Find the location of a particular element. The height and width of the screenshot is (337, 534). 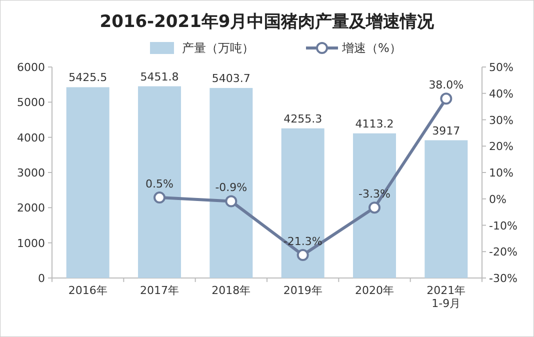

y2-tick-label: 40% is located at coordinates (501, 93).